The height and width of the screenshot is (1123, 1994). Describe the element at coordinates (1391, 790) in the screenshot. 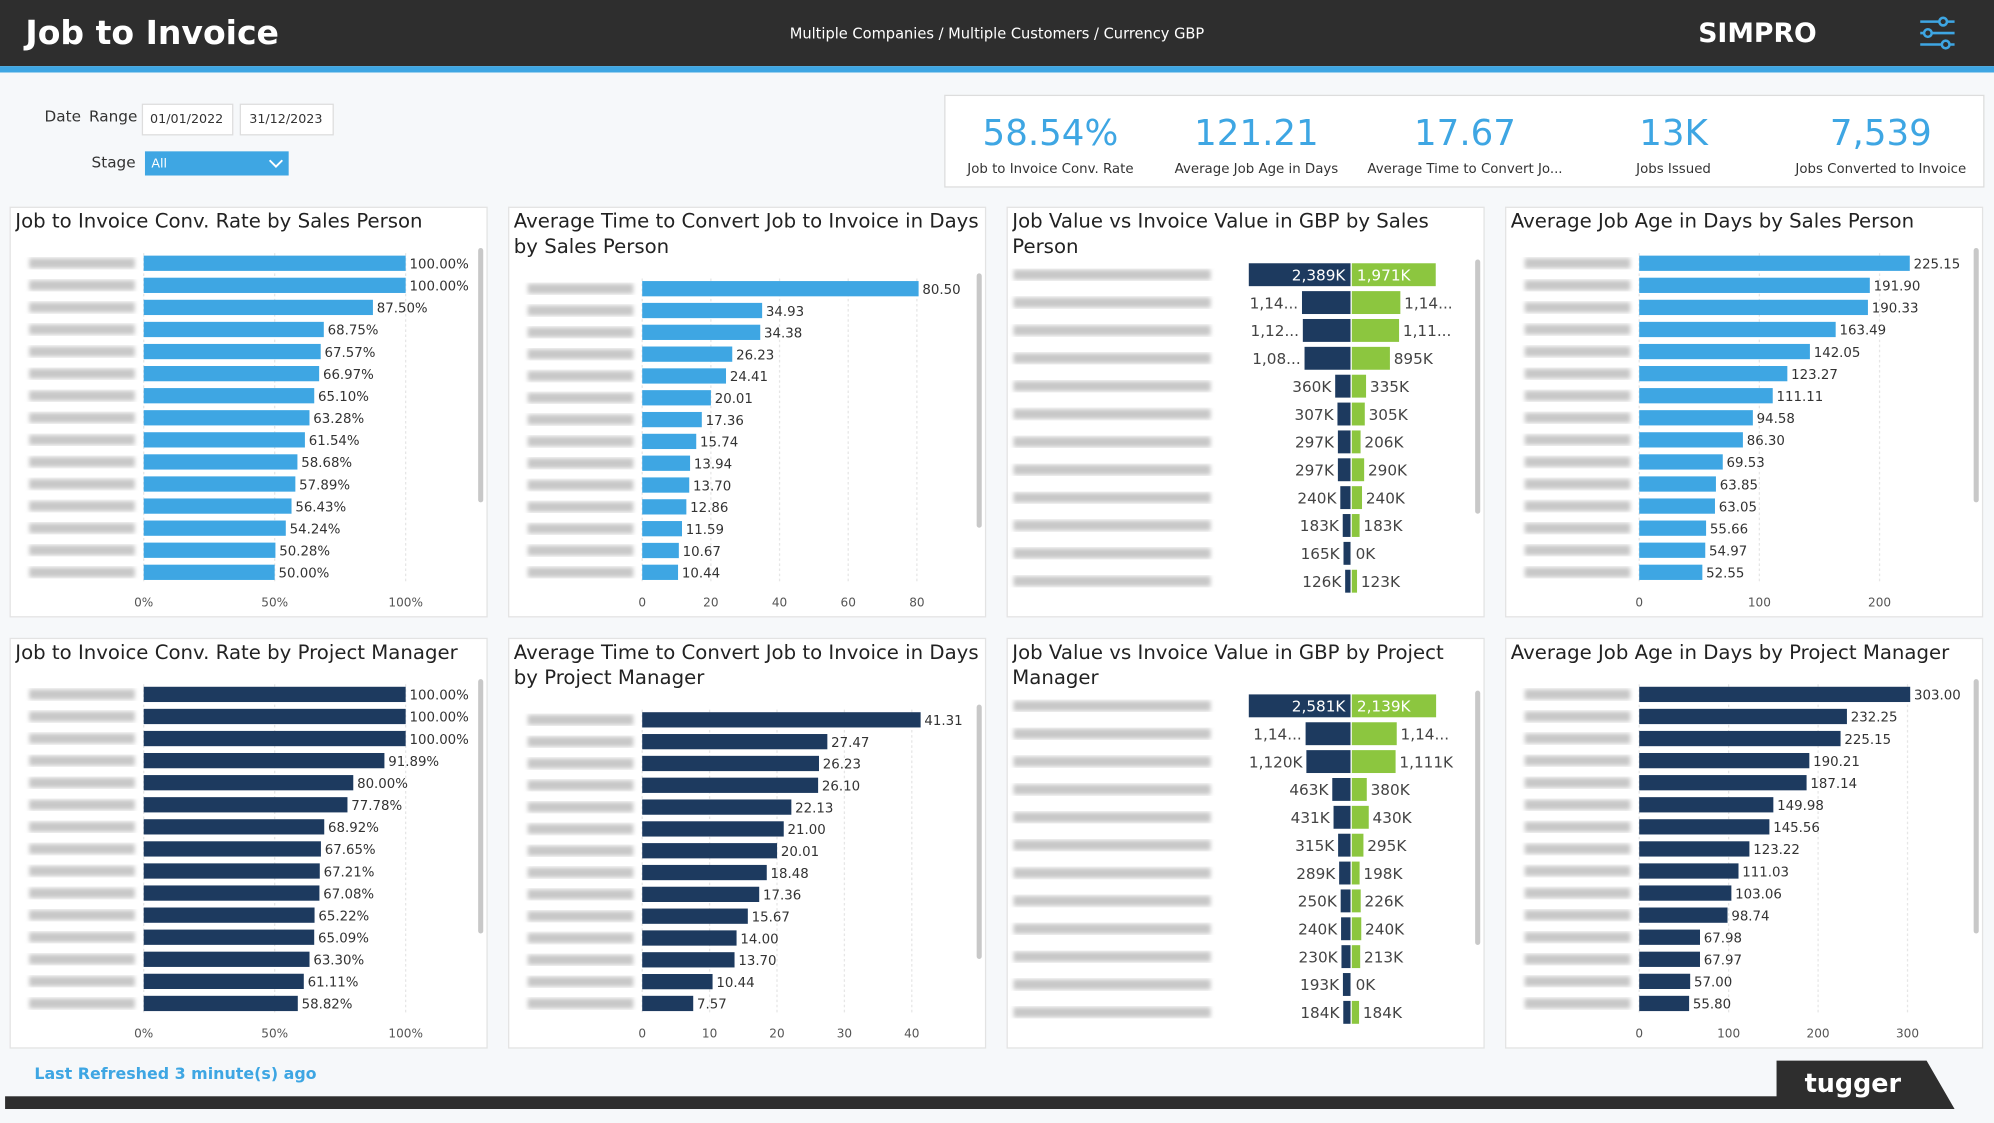

I see `value-label: 380K` at that location.